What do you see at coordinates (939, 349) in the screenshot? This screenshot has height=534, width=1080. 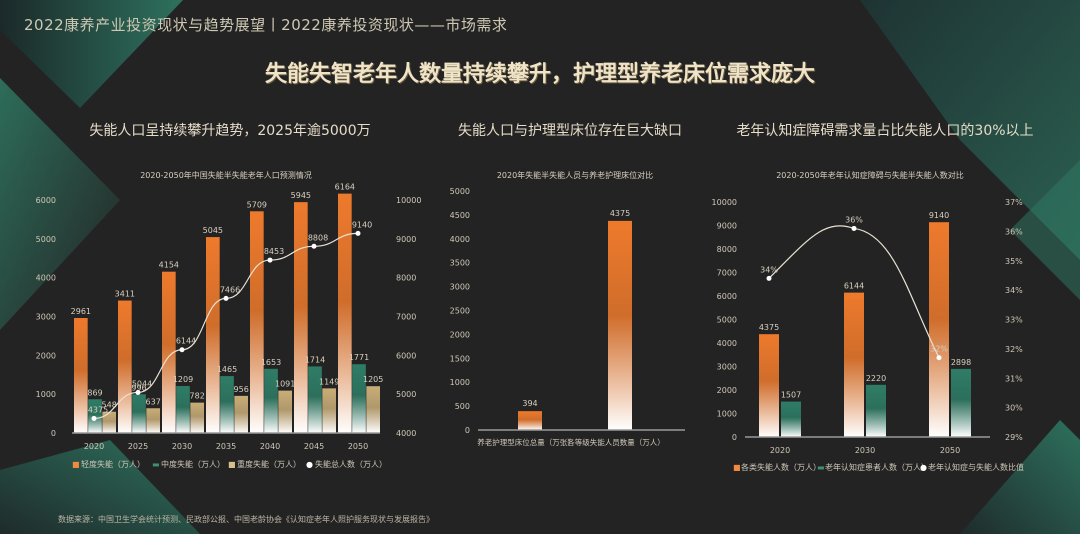 I see `svg-text: 32%` at bounding box center [939, 349].